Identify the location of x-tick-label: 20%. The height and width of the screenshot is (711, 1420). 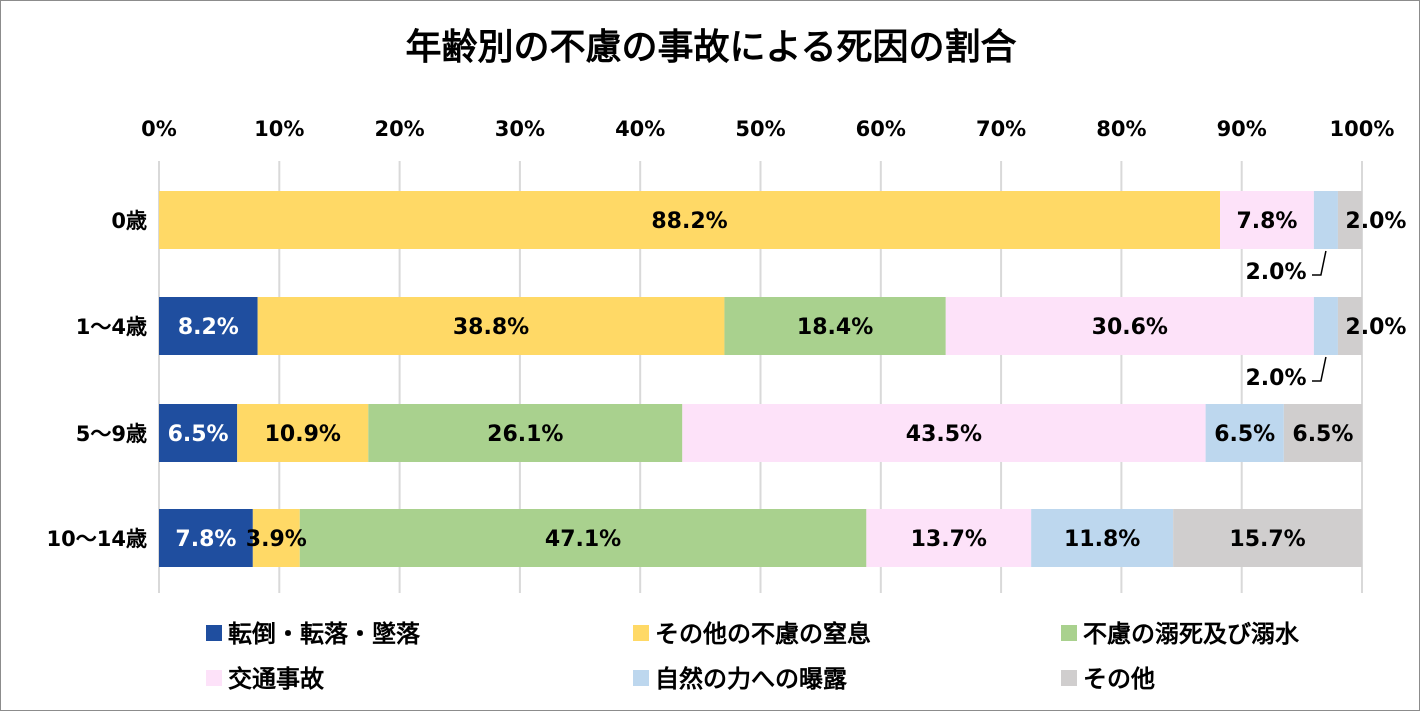
(399, 129).